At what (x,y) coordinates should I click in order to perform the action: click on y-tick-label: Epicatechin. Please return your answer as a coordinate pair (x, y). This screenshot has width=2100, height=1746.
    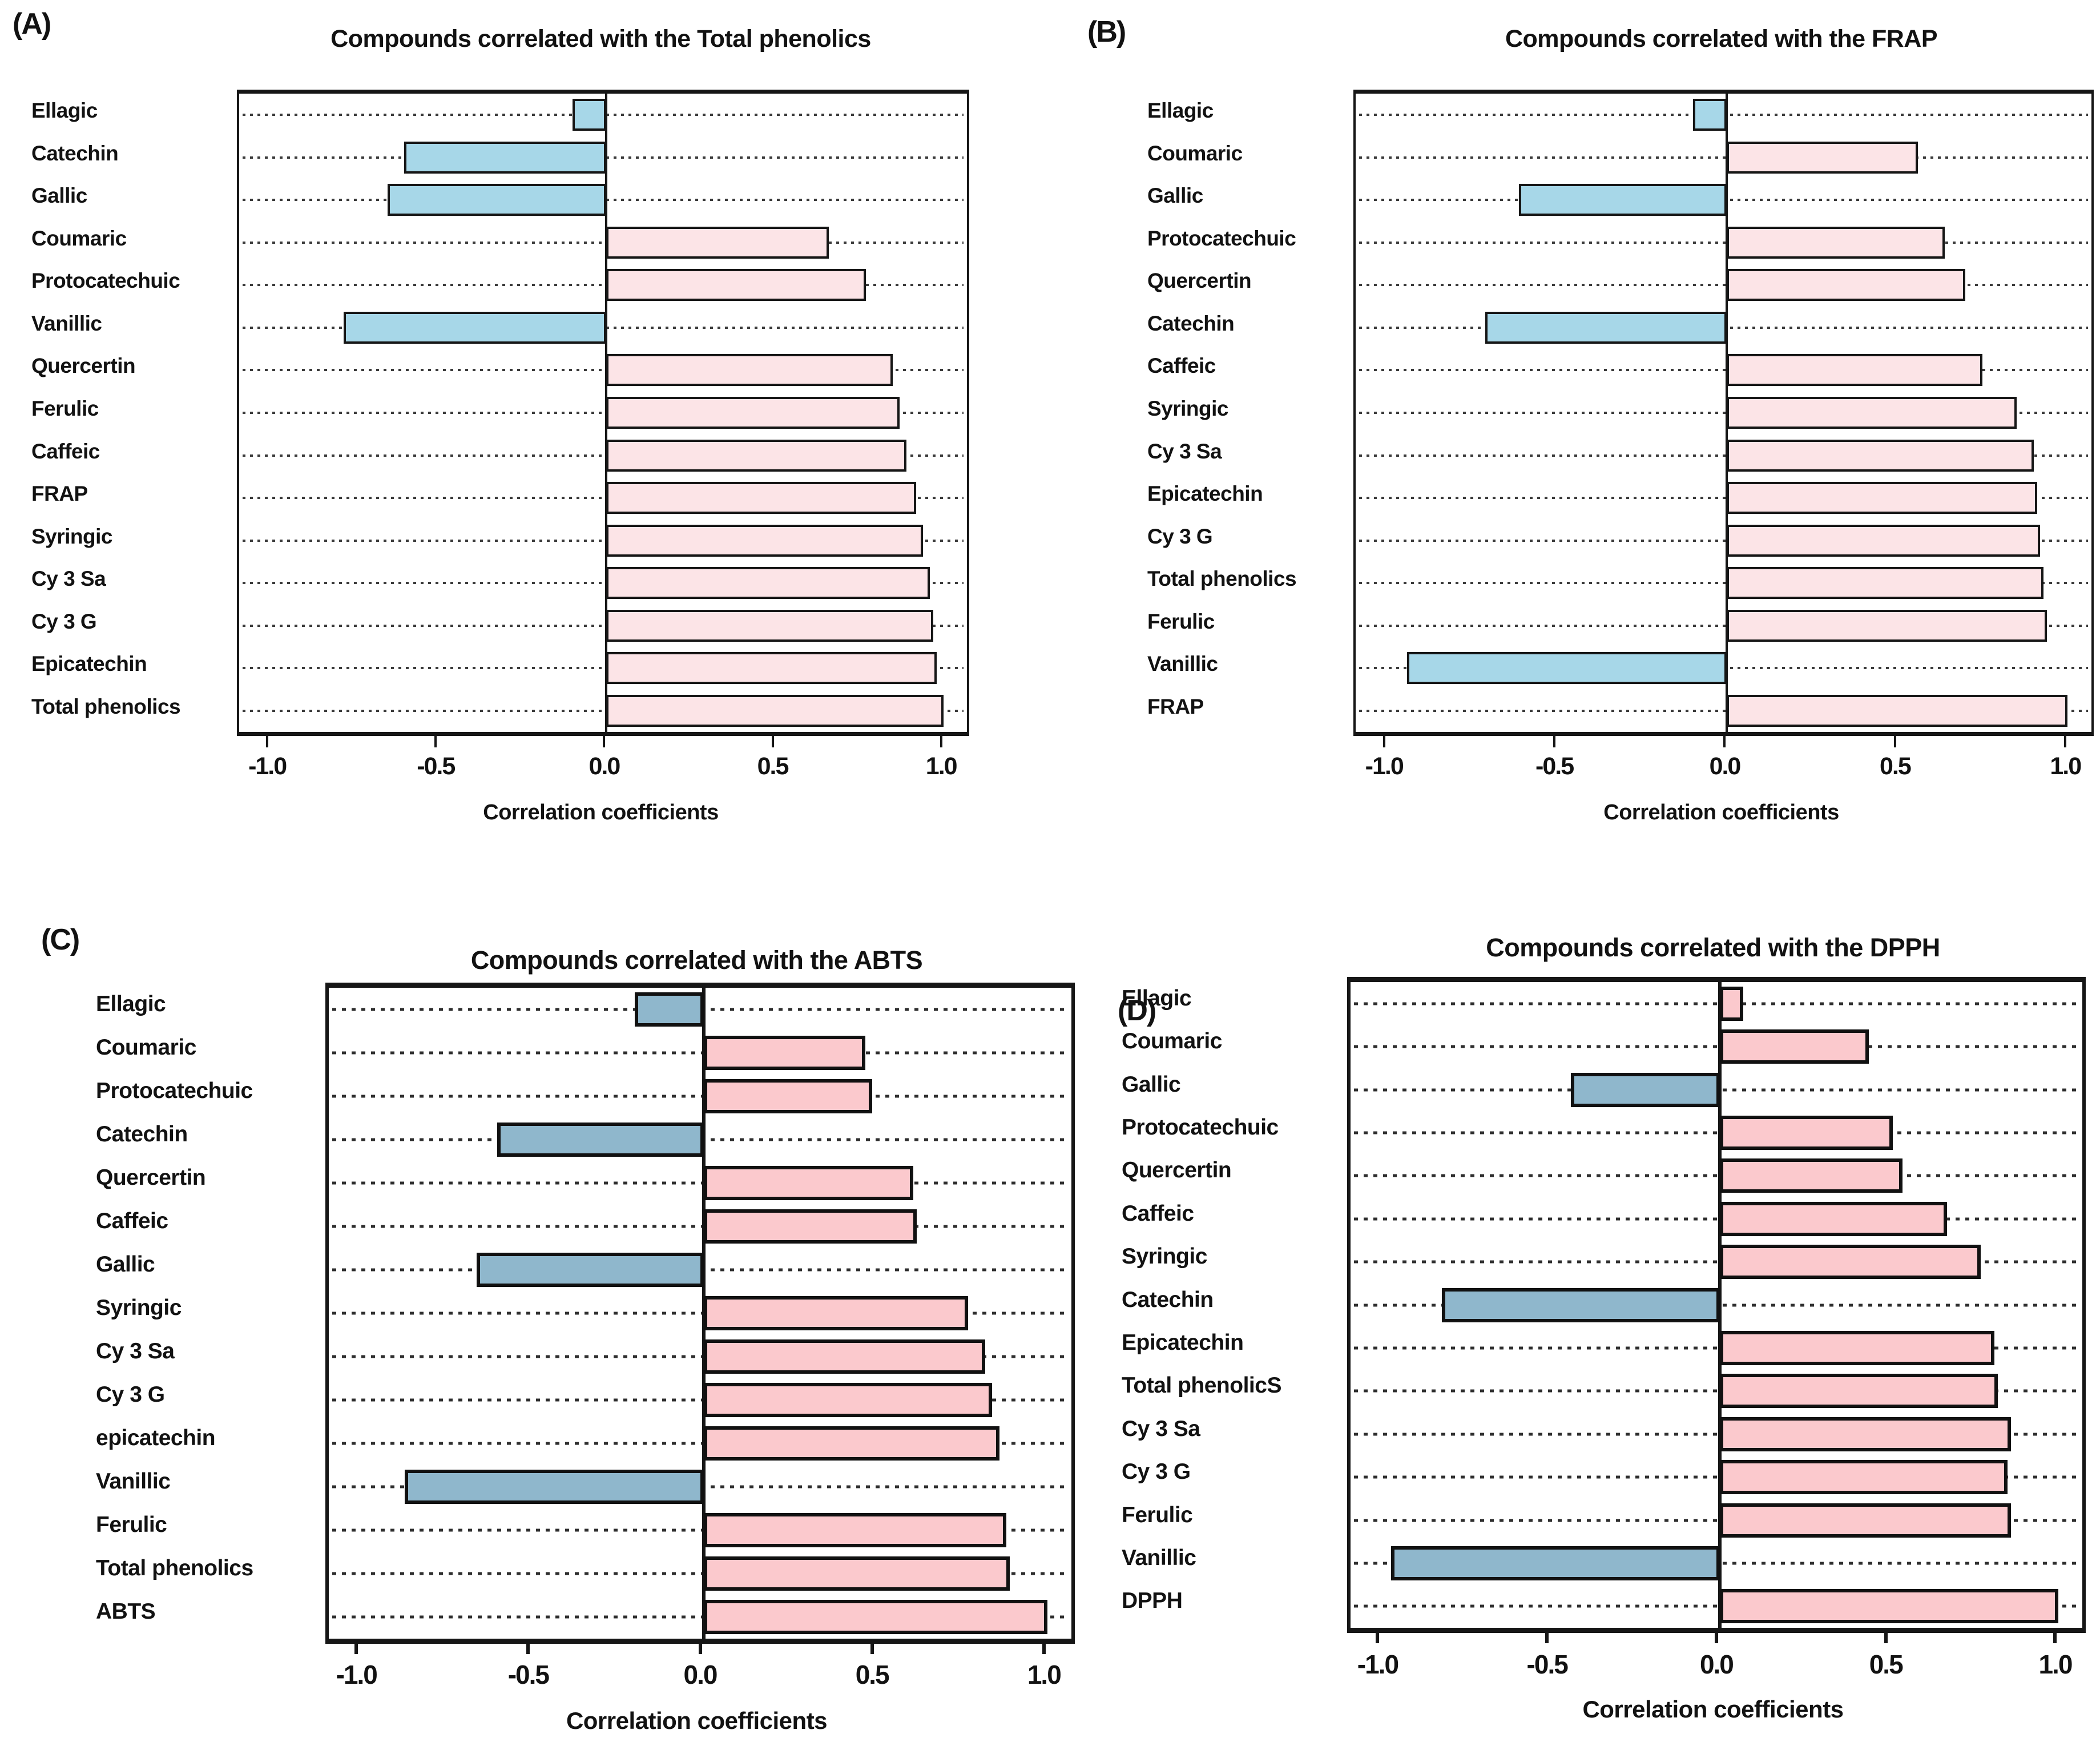
    Looking at the image, I should click on (89, 664).